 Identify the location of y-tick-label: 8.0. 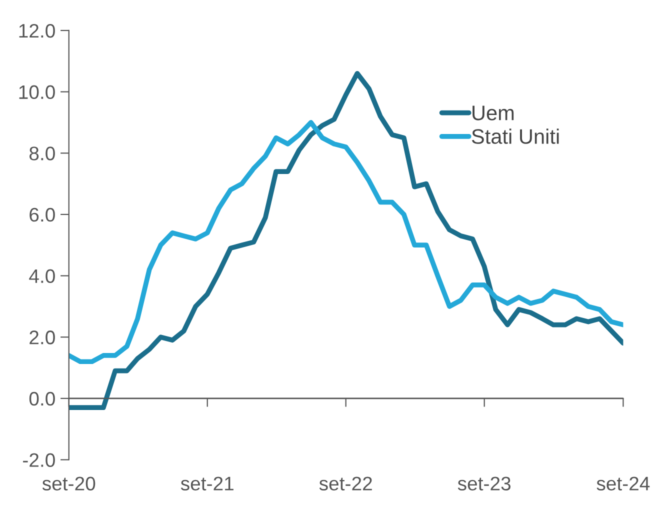
(42, 153).